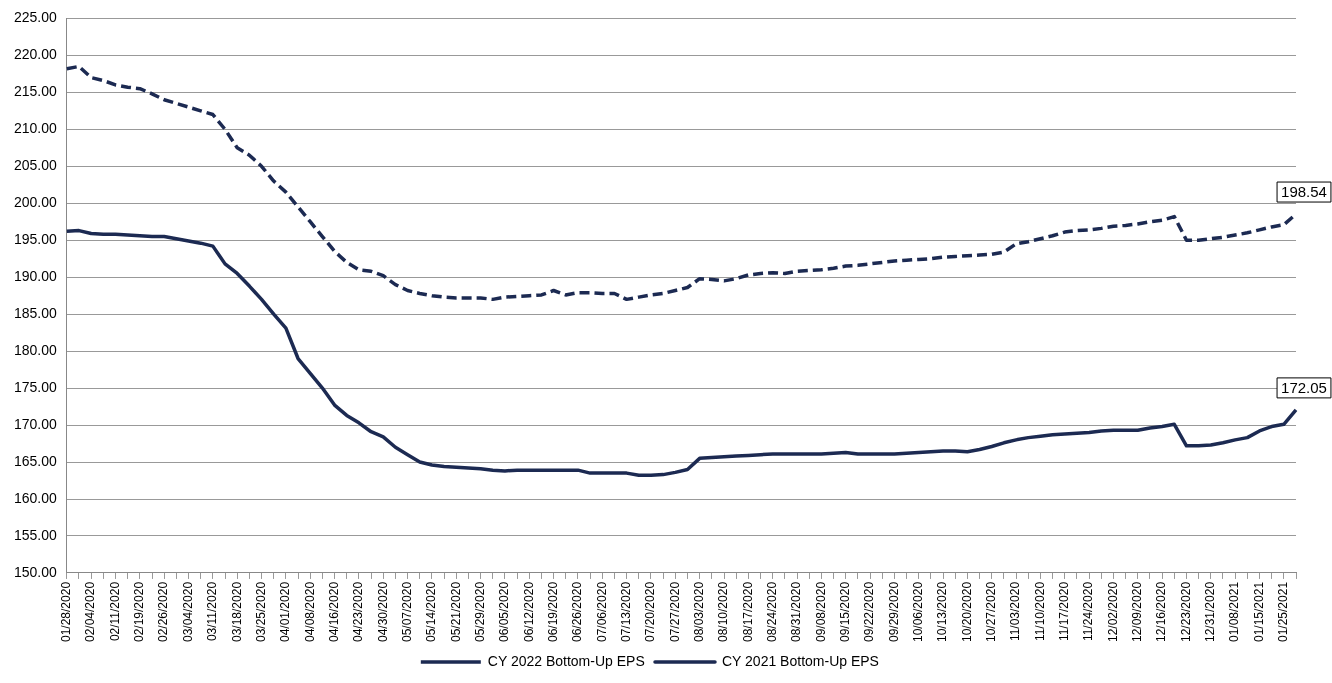 Image resolution: width=1332 pixels, height=683 pixels. What do you see at coordinates (966, 611) in the screenshot?
I see `x-tick-label: 10/20/2020` at bounding box center [966, 611].